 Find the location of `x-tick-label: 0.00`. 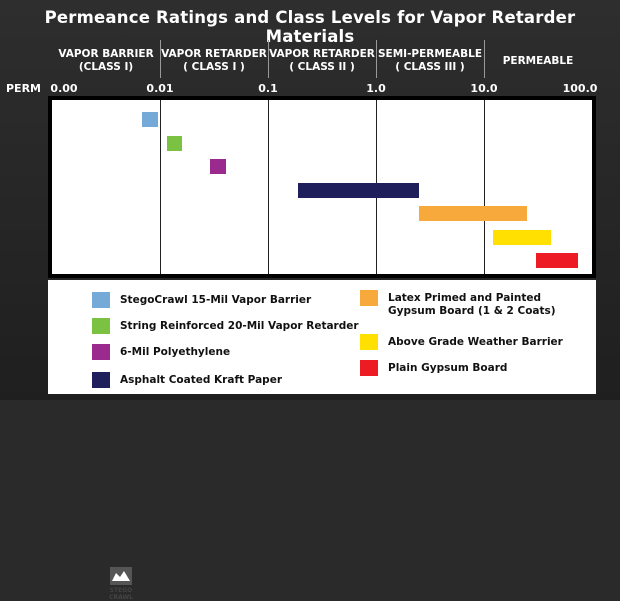

x-tick-label: 0.00 is located at coordinates (64, 88).